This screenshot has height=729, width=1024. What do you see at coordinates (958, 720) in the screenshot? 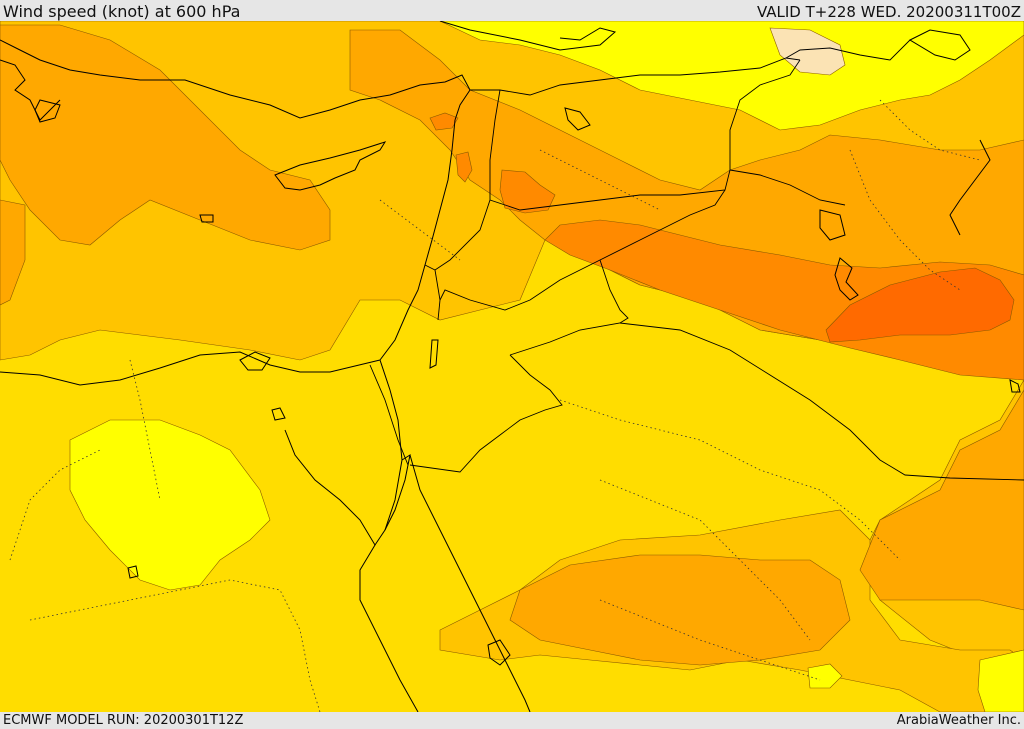
I see `credit: ArabiaWeather Inc.` at bounding box center [958, 720].